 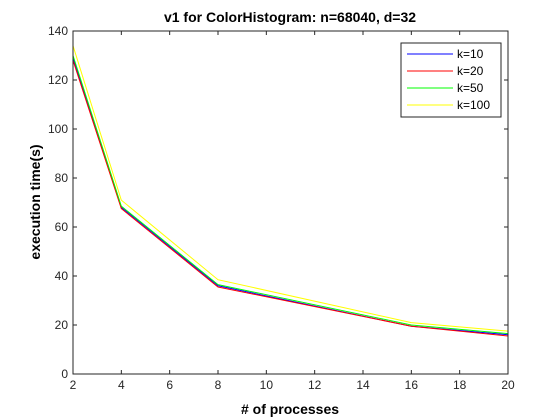 I want to click on y-tick-label: 100, so click(x=58, y=129).